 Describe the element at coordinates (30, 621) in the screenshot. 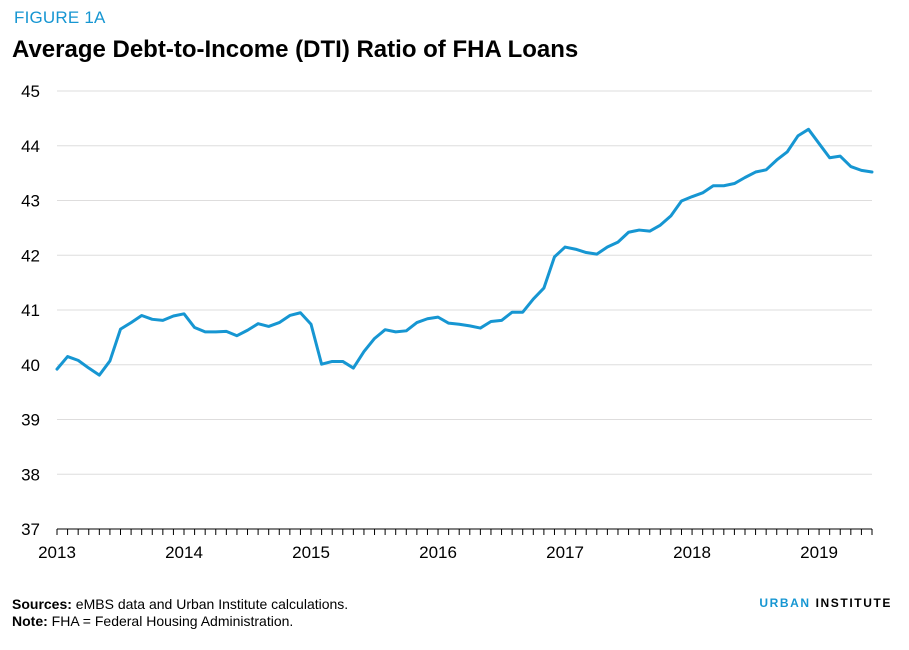

I see `note-label: Note:` at that location.